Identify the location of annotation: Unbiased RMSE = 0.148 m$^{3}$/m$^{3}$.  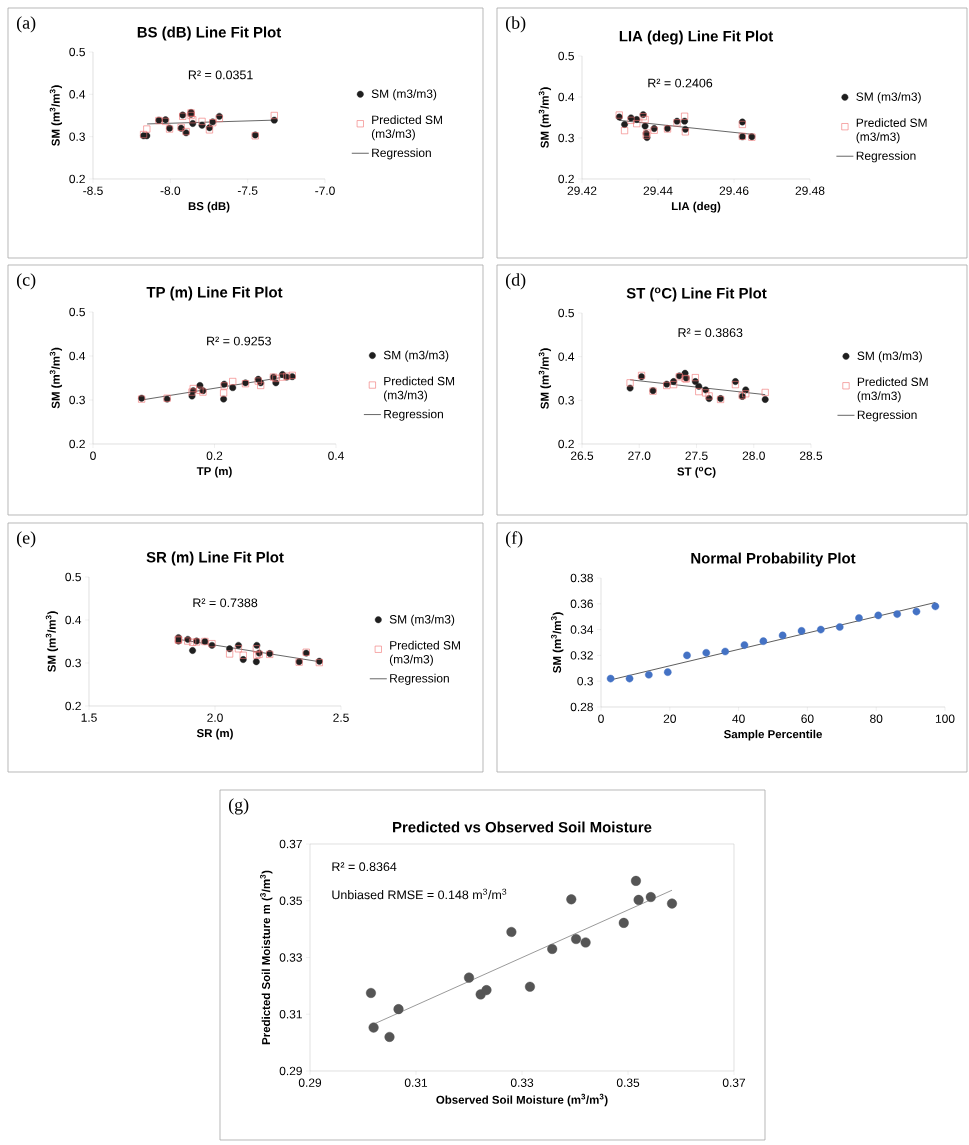
(419, 894).